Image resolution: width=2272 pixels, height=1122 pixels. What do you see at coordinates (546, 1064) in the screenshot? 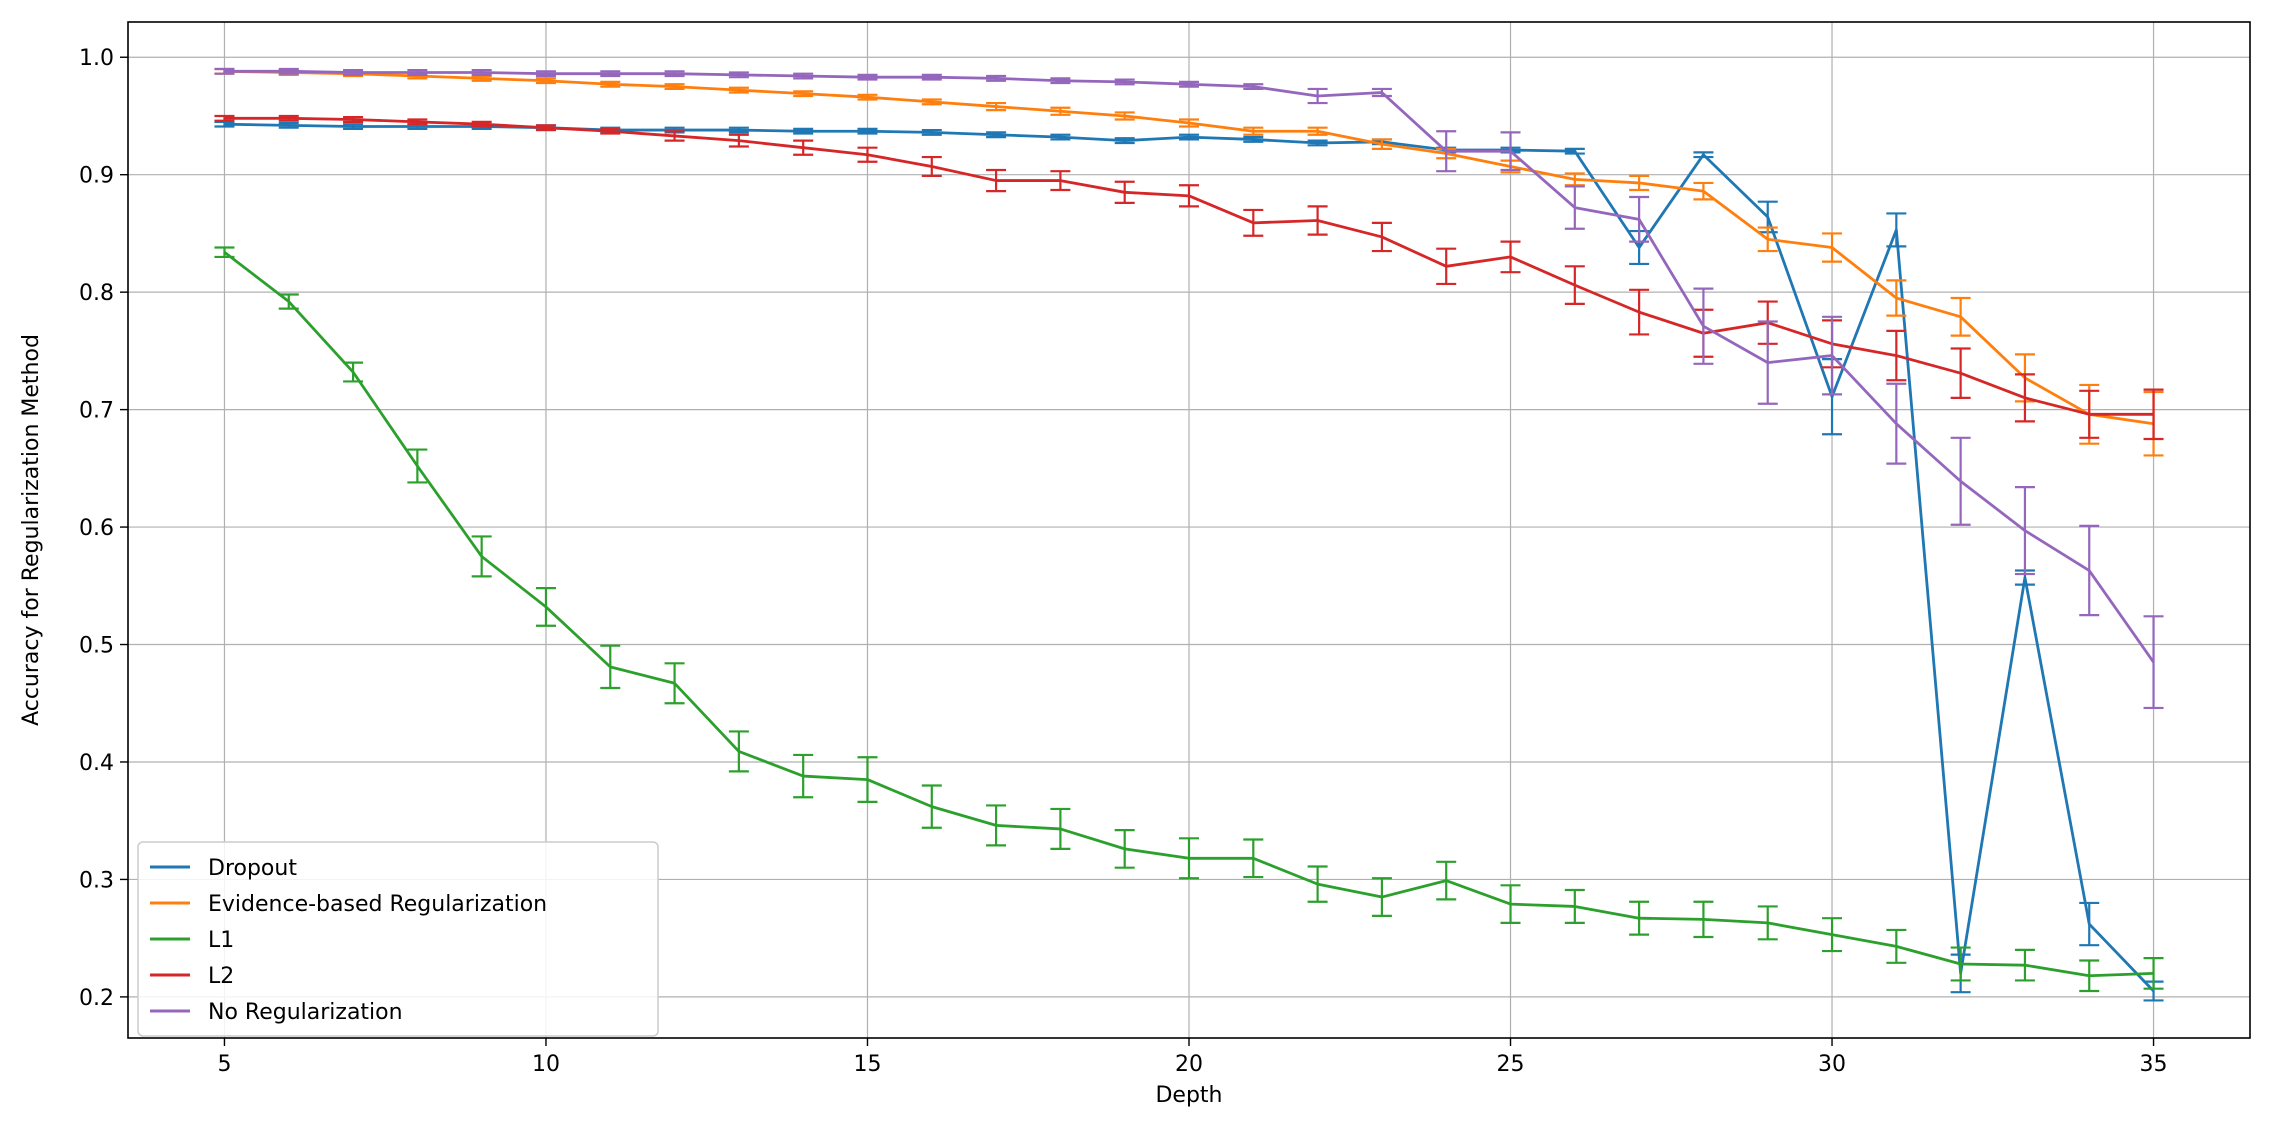
I see `x-tick-label: 10` at bounding box center [546, 1064].